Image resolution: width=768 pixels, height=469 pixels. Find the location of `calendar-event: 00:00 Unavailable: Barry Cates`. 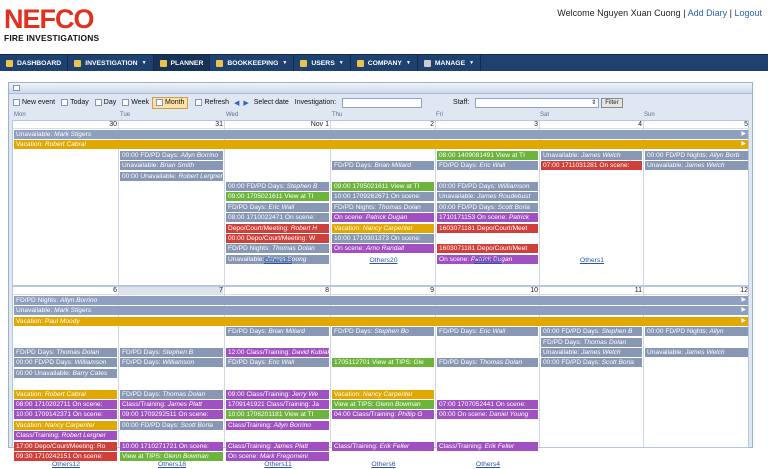

calendar-event: 00:00 Unavailable: Barry Cates is located at coordinates (65, 373).